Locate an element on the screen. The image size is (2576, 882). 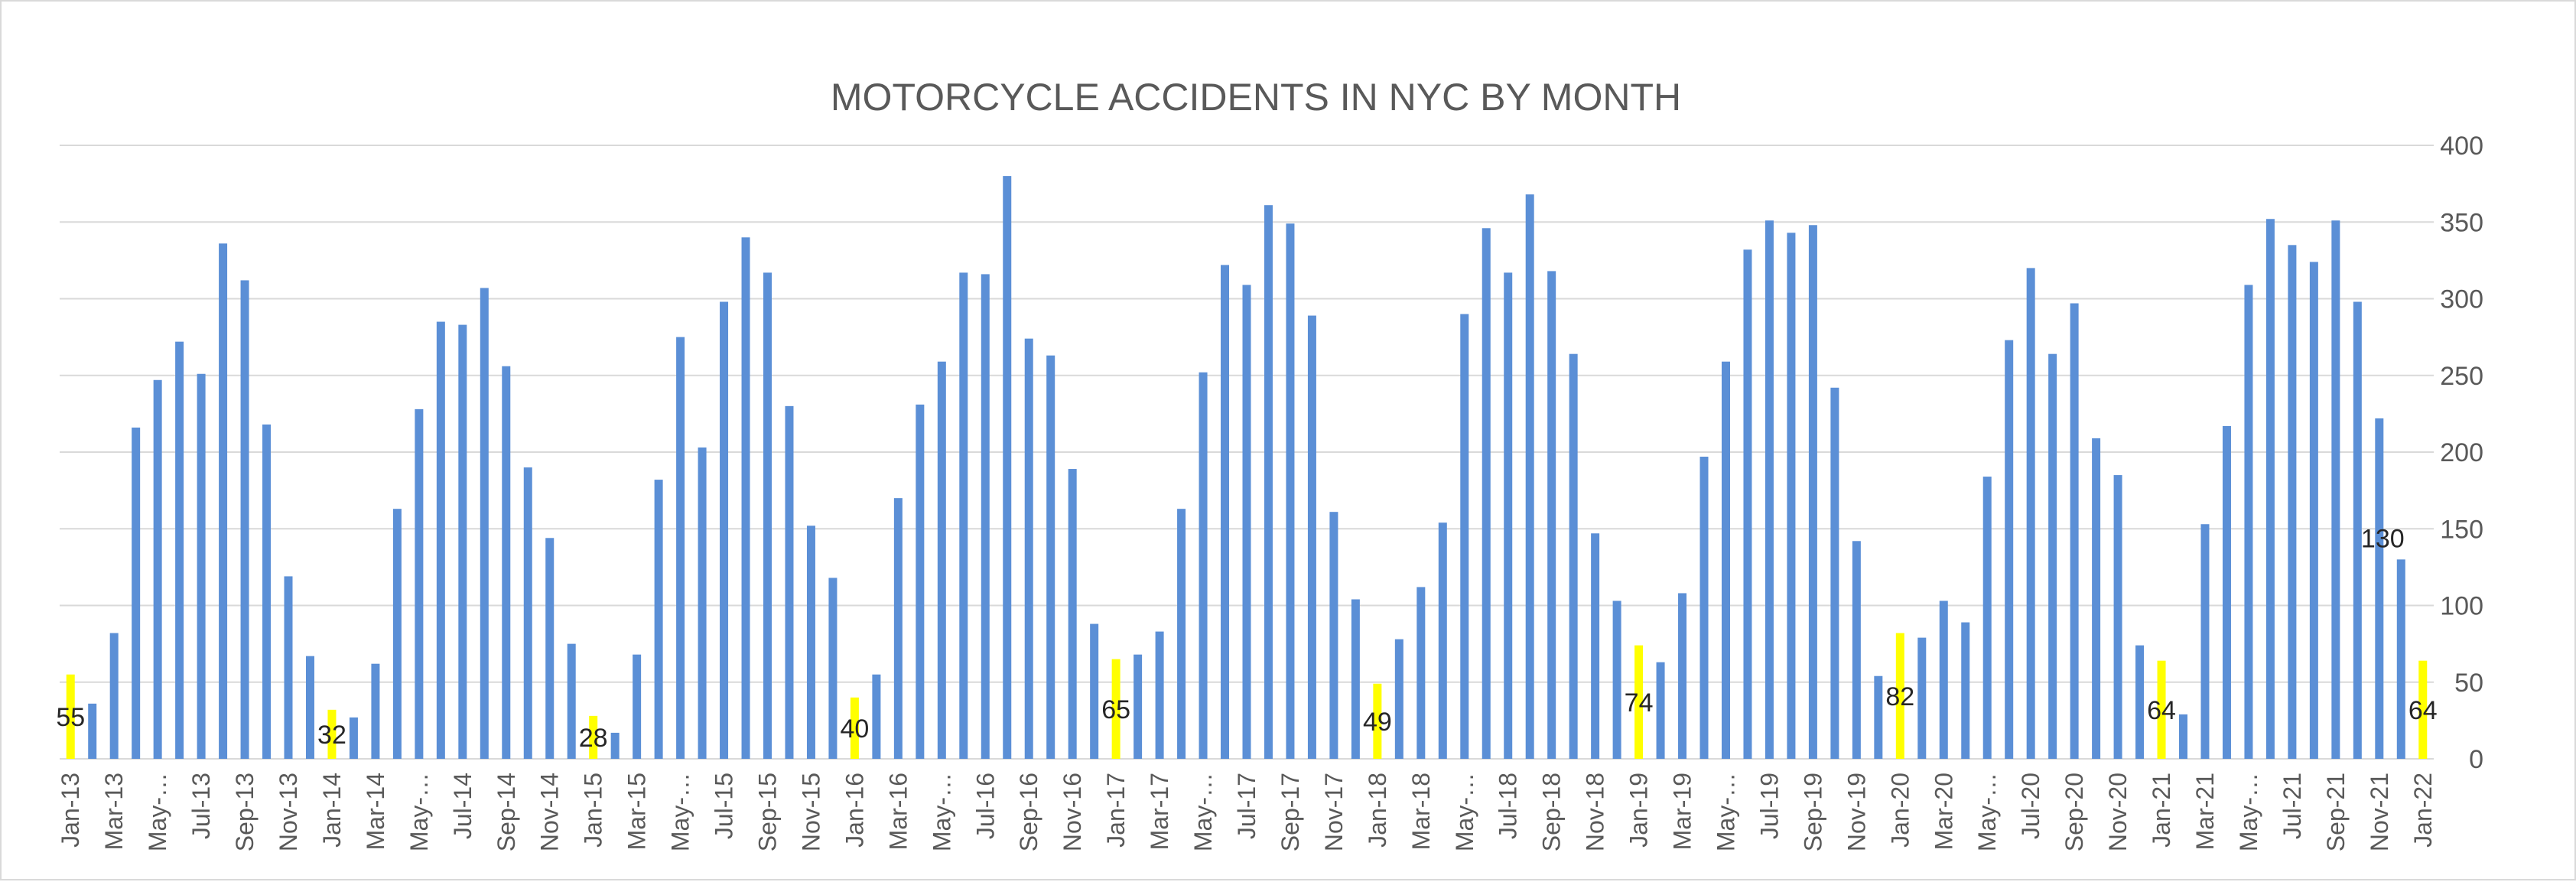
x-tick-label: Jan-13 is located at coordinates (70, 811).